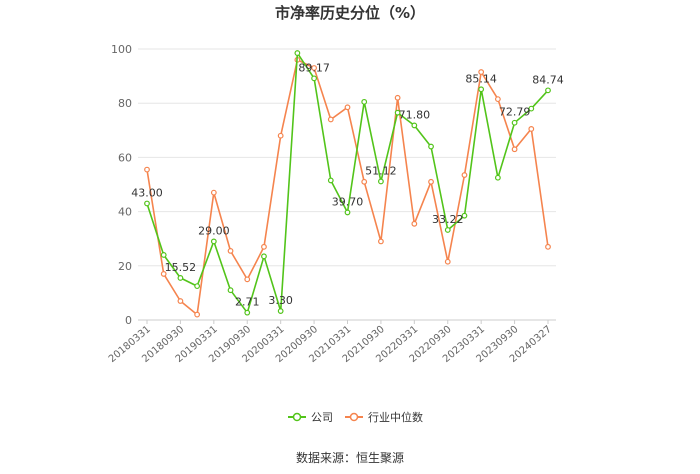  Describe the element at coordinates (280, 300) in the screenshot. I see `data-label: 3.30` at that location.